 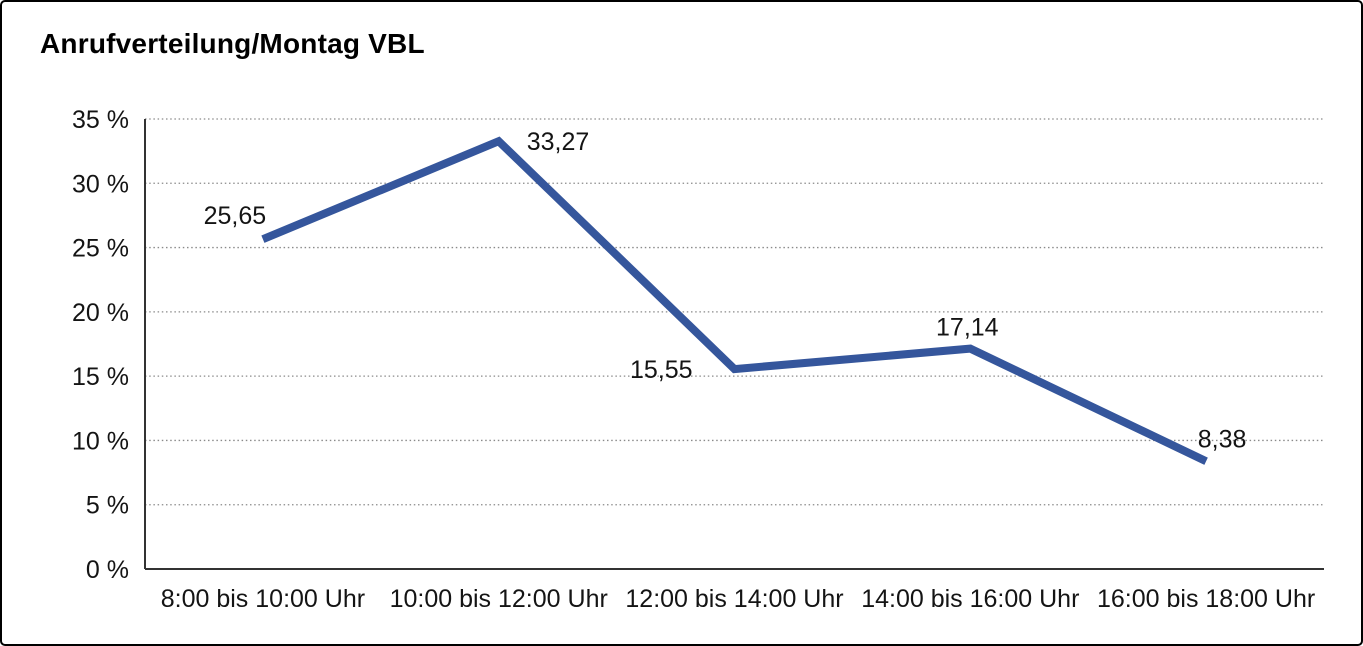 What do you see at coordinates (100, 377) in the screenshot?
I see `y-tick-label: 15 %` at bounding box center [100, 377].